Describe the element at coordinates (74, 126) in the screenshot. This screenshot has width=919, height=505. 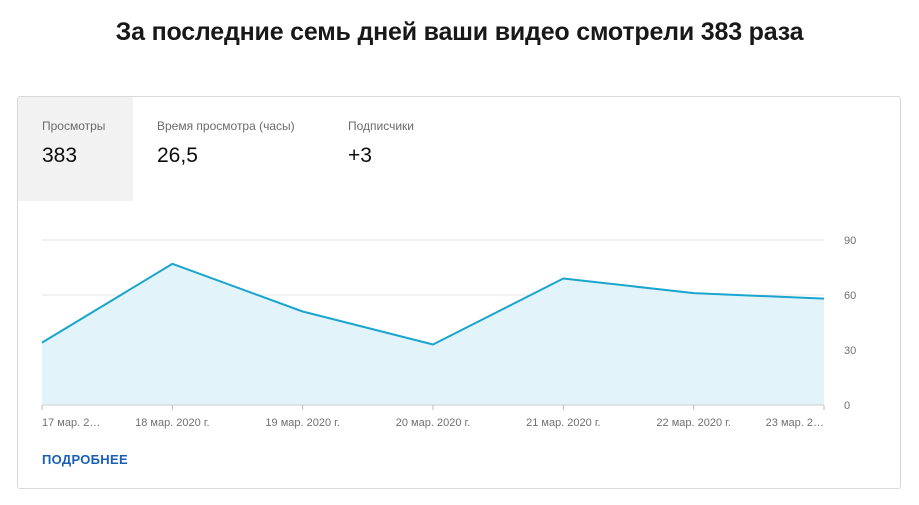
I see `tab-views-label: Просмотры` at that location.